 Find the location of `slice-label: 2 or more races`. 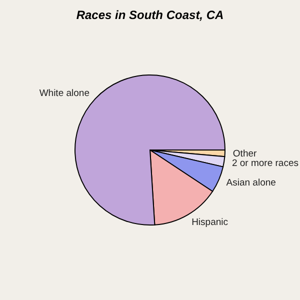

slice-label: 2 or more races is located at coordinates (265, 163).